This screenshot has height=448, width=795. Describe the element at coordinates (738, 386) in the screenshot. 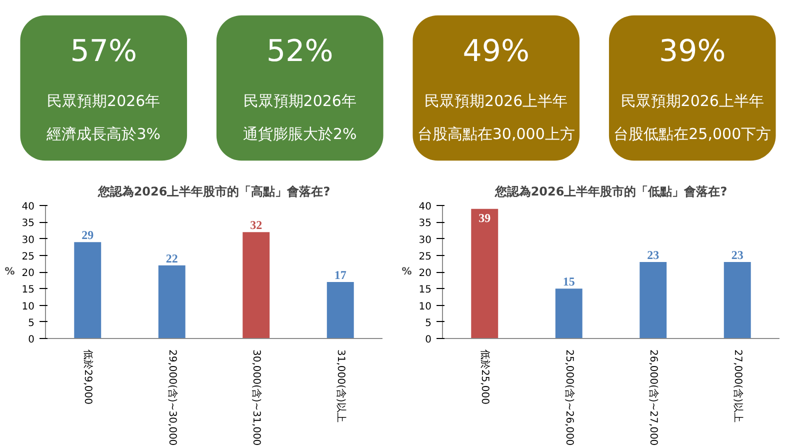

I see `x-tick-label: 27,000(含)以上` at that location.